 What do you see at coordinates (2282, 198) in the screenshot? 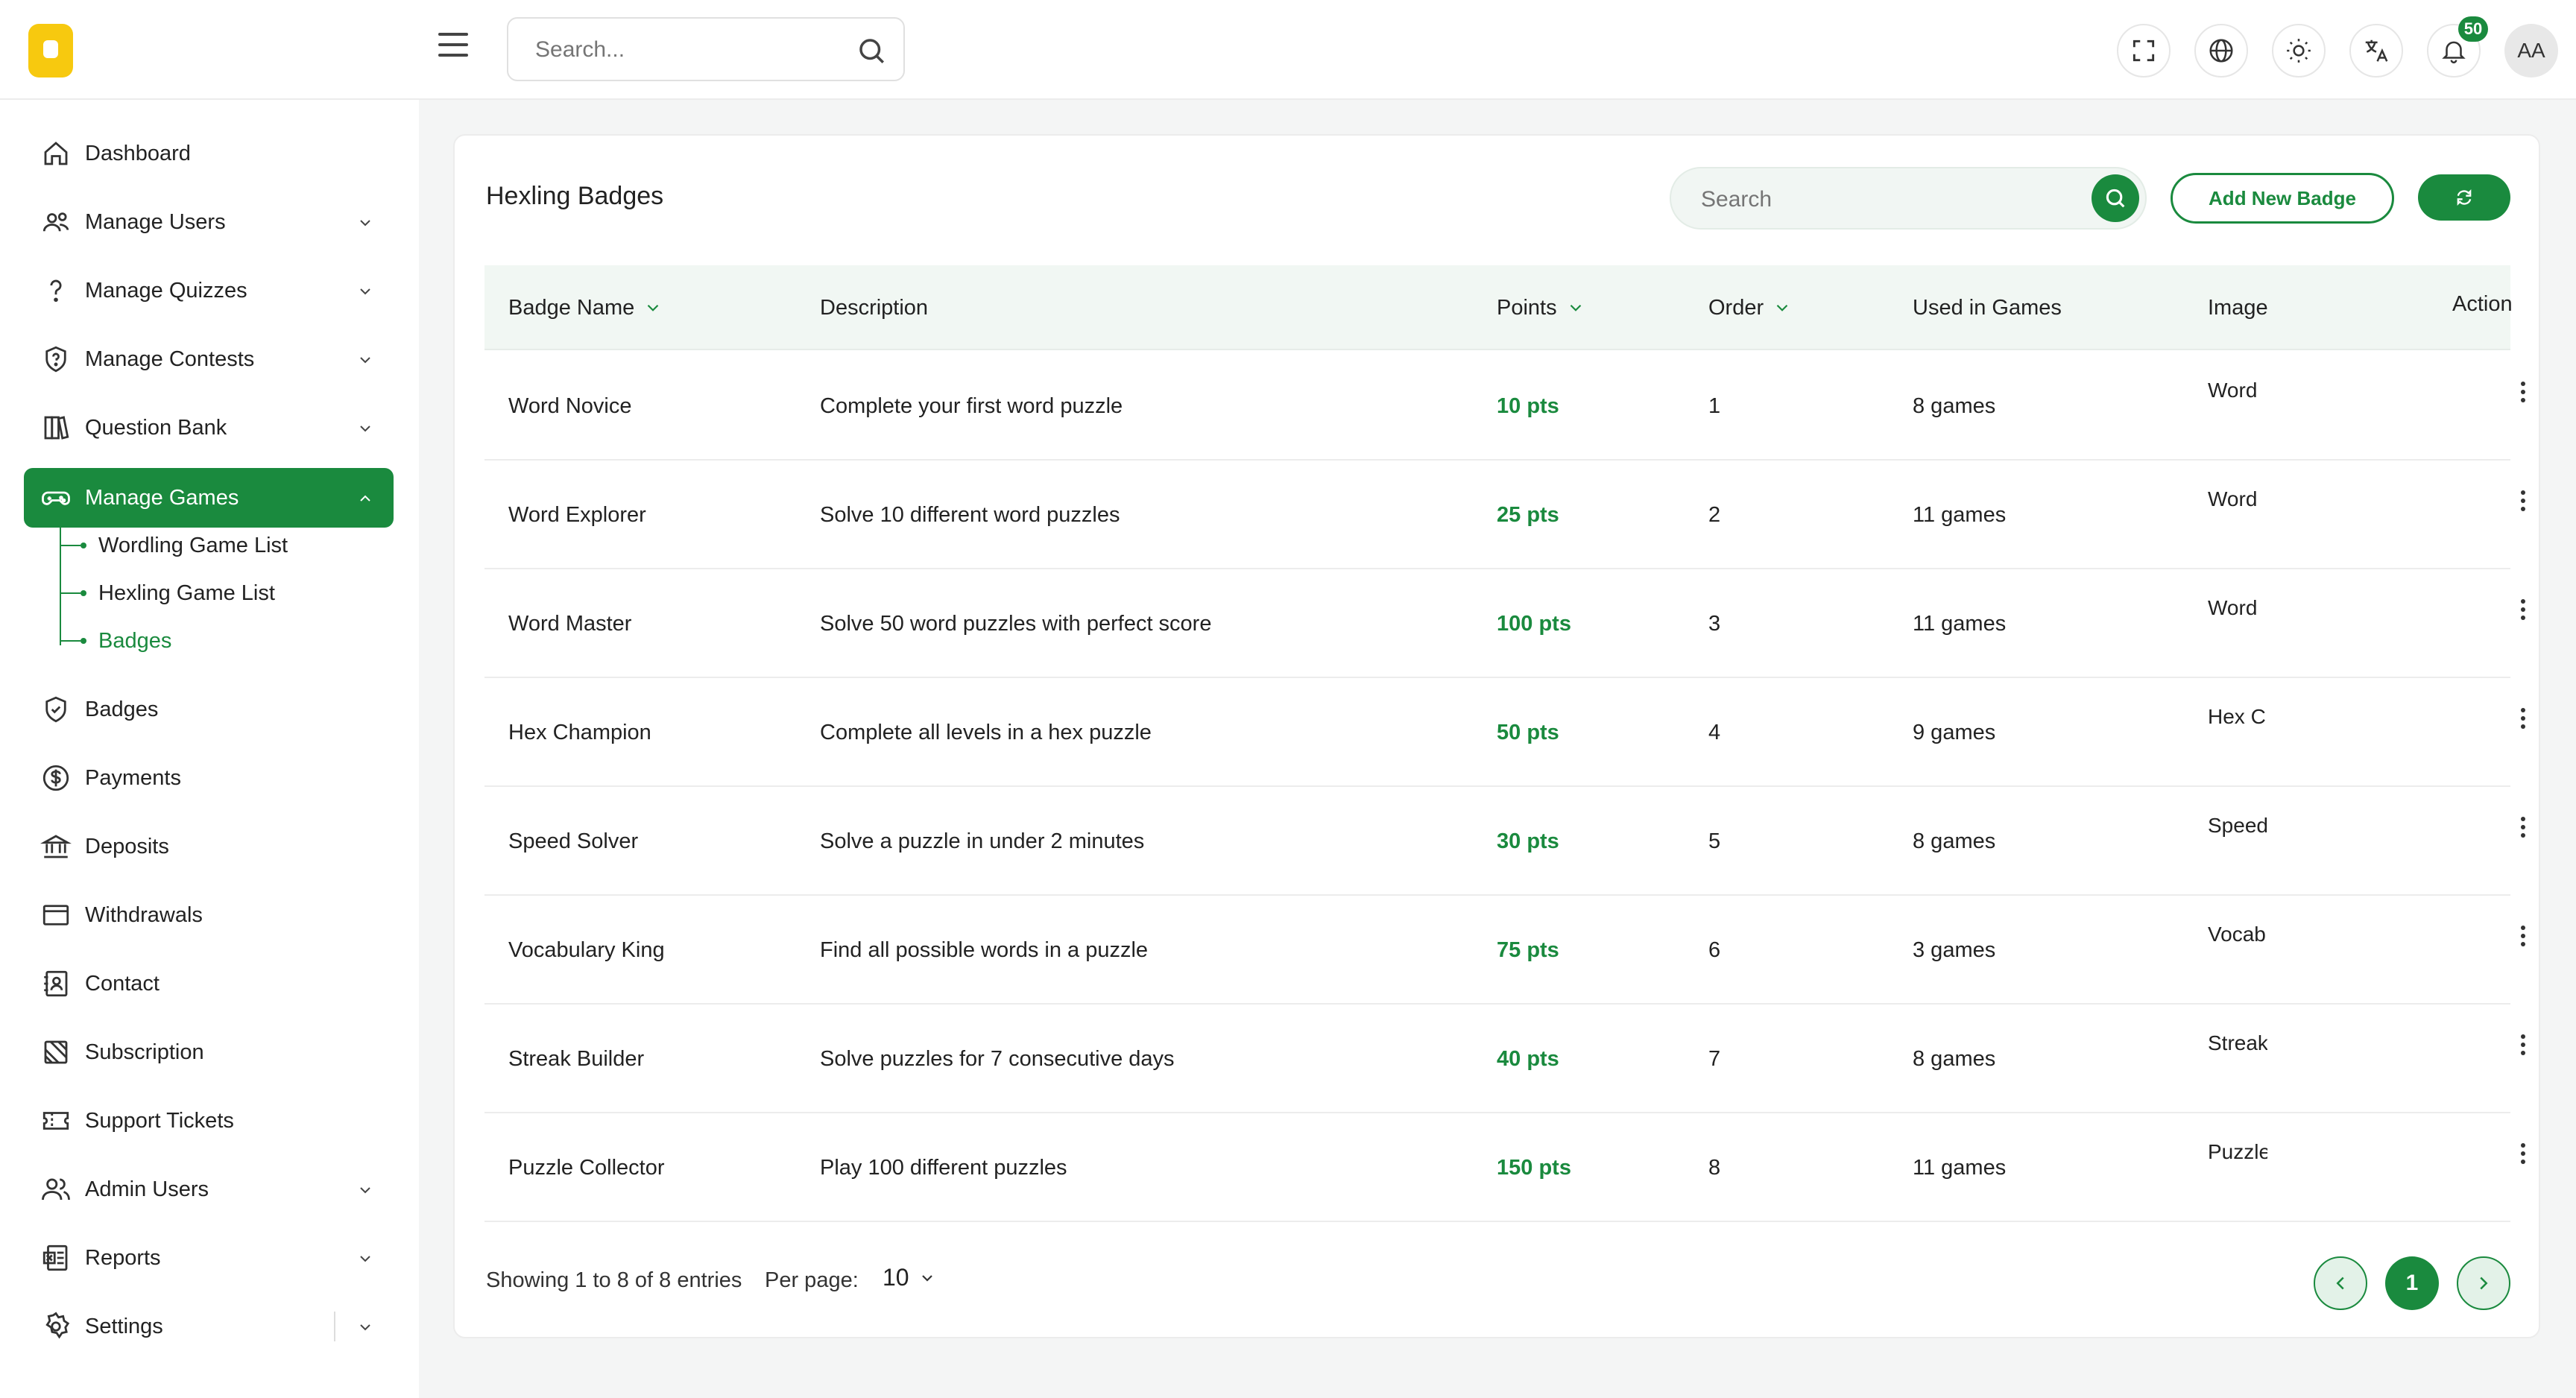
I see `add-new-badge-button: Add New Badge` at bounding box center [2282, 198].